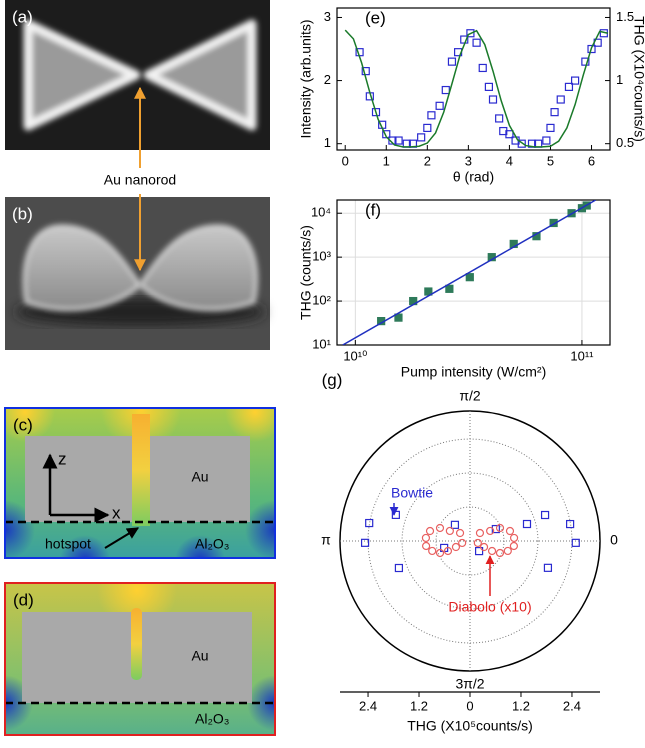  I want to click on x-tick-label: 5, so click(550, 160).